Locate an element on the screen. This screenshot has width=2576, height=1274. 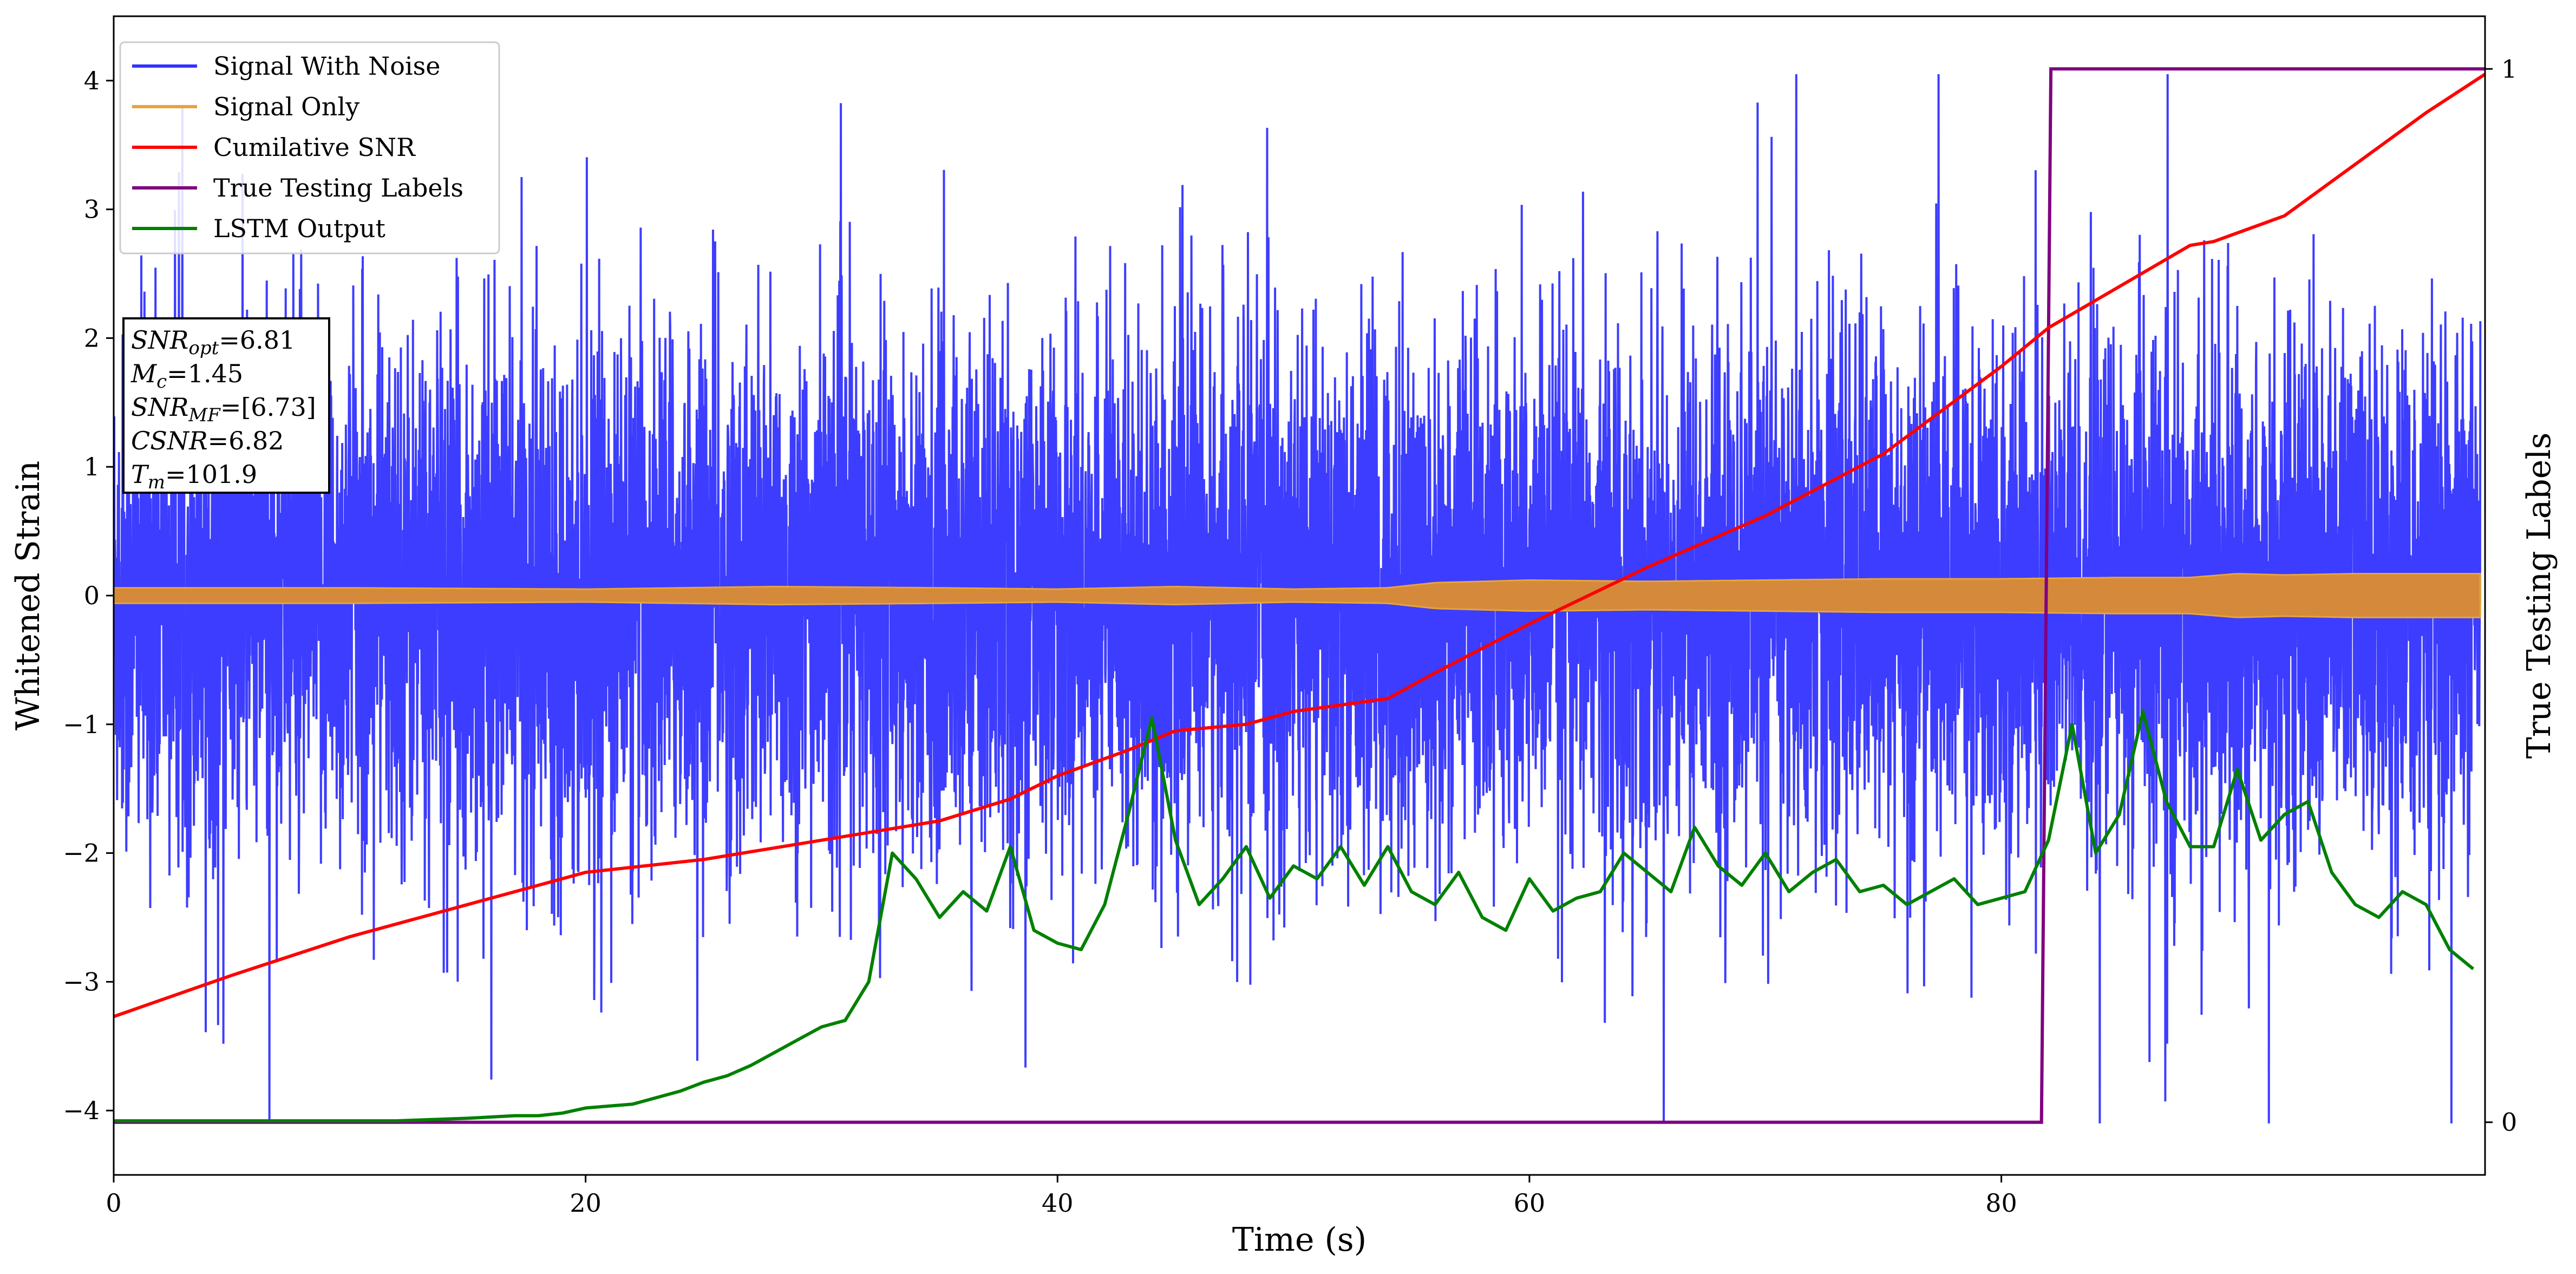
signal-only-series is located at coordinates (1297, 595).